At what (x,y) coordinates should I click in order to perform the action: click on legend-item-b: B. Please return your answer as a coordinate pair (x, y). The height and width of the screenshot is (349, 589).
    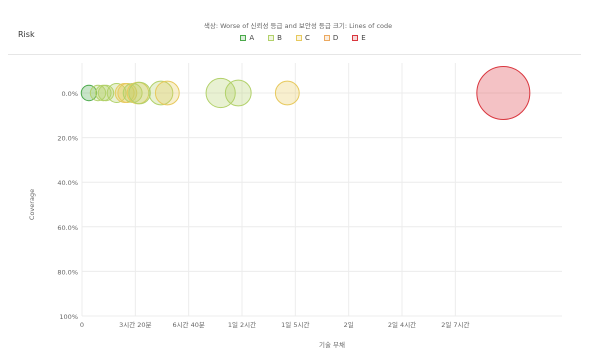
    Looking at the image, I should click on (275, 38).